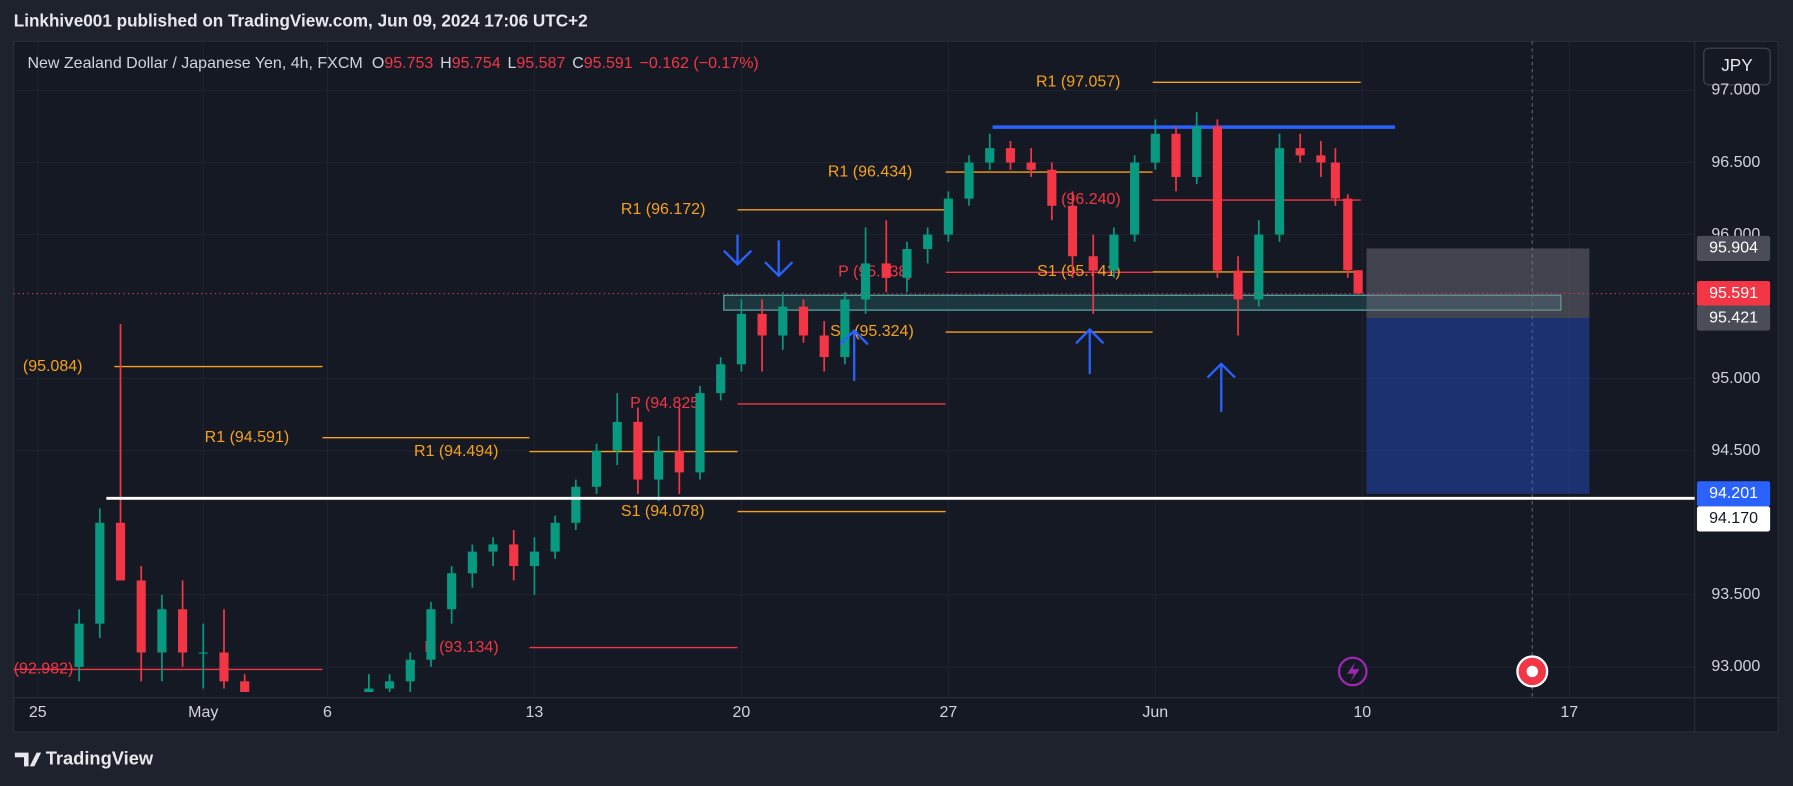 The height and width of the screenshot is (786, 1793). What do you see at coordinates (1735, 450) in the screenshot?
I see `y-tick-label: 94.500` at bounding box center [1735, 450].